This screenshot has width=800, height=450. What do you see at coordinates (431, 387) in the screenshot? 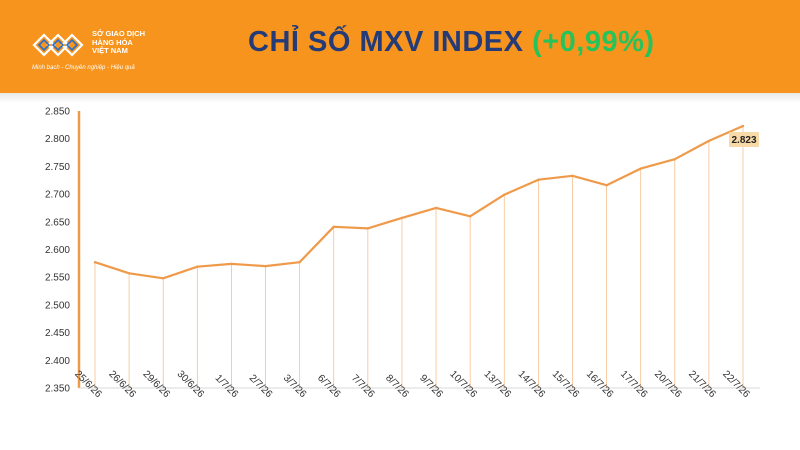
I see `x-tick-label: 9/7/26` at bounding box center [431, 387].